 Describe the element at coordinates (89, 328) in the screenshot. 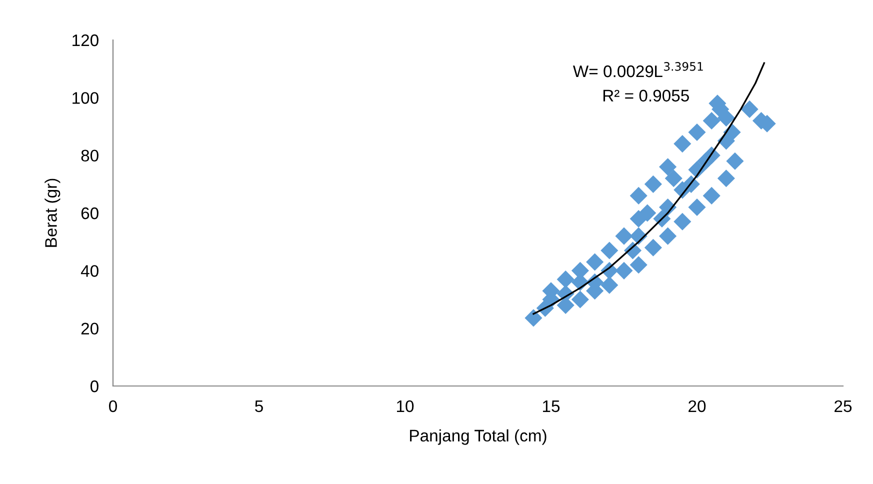

I see `y-tick-label: 20` at that location.